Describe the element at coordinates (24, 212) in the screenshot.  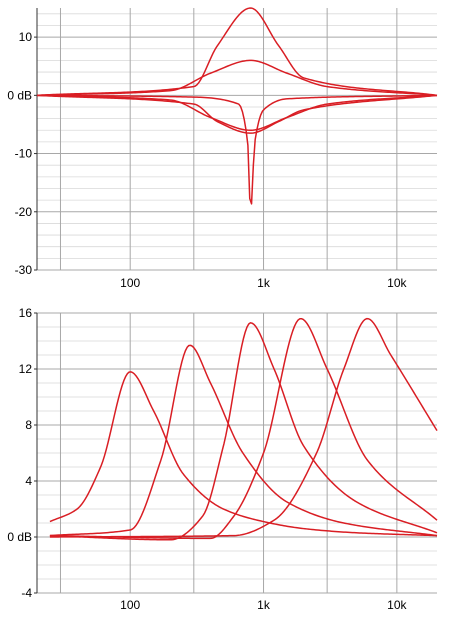
I see `y-tick-label: -20` at that location.